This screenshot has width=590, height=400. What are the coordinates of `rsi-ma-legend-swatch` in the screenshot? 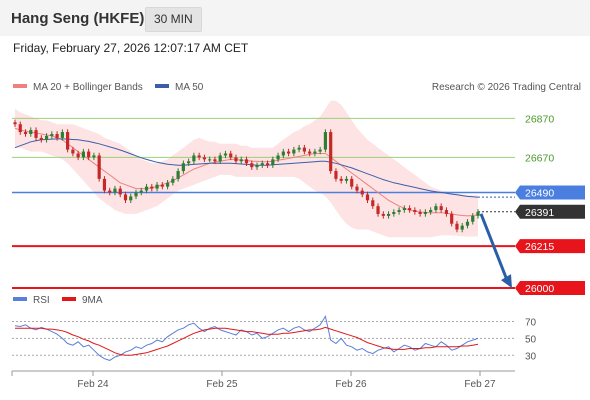 It's located at (69, 299).